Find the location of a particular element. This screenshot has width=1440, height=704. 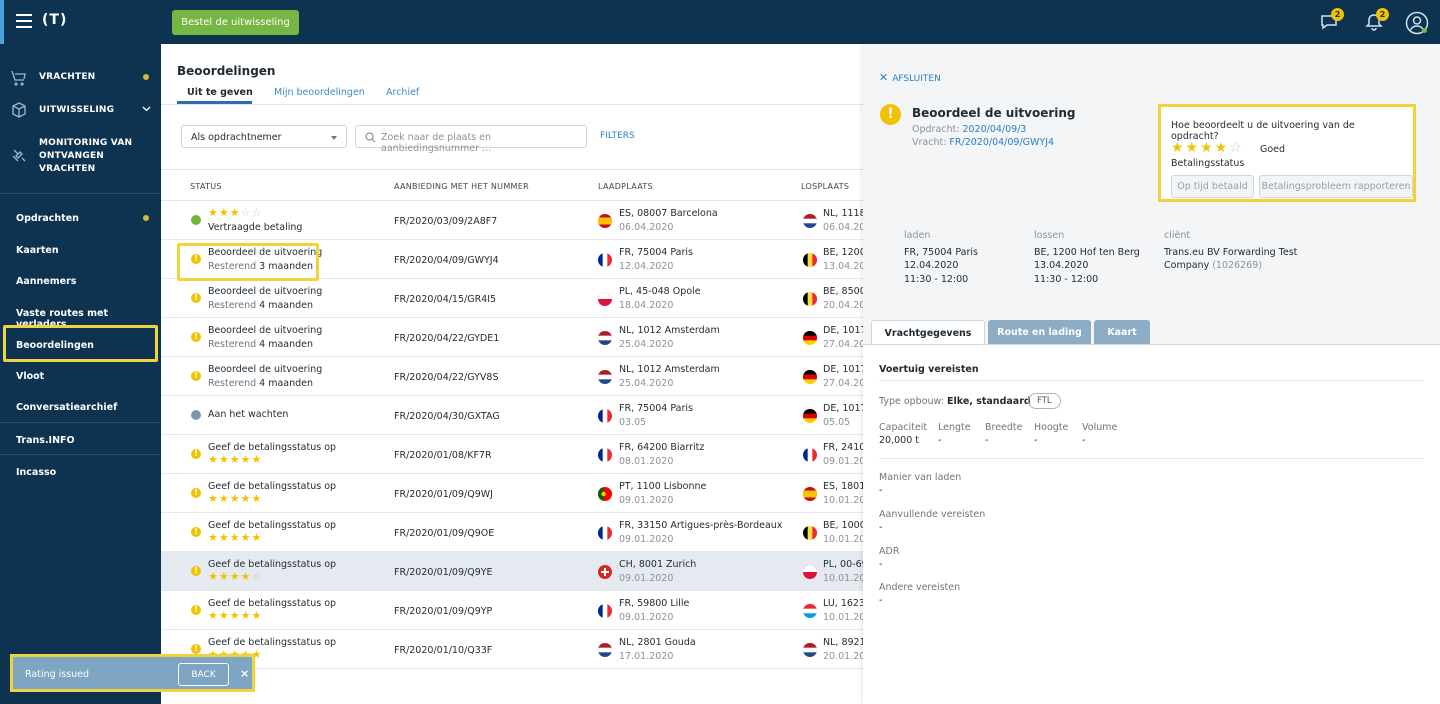

sidebar-item-aannemers: Aannemers is located at coordinates (46, 281).